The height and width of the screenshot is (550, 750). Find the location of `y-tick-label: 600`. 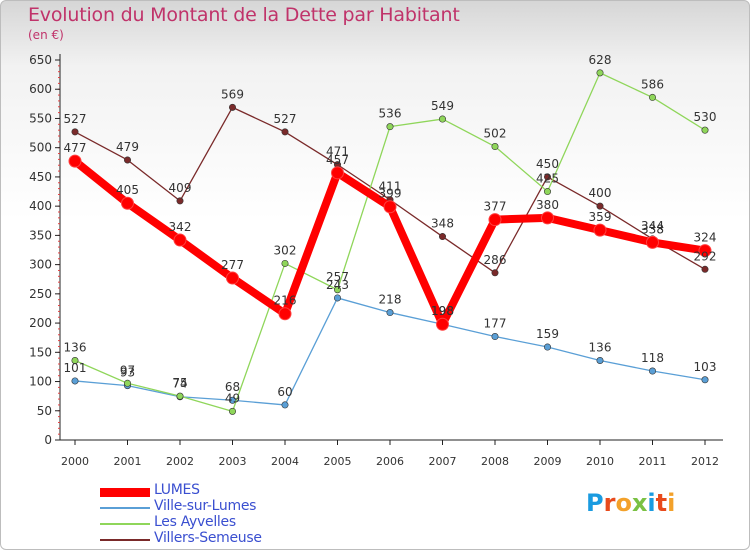

y-tick-label: 600 is located at coordinates (40, 89).